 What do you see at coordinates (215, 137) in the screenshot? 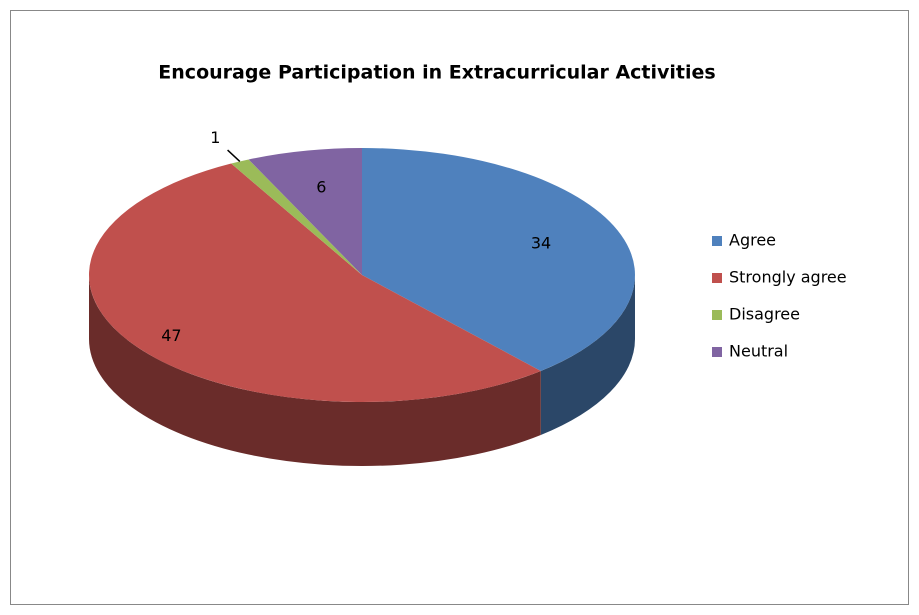
I see `data-label: 1` at bounding box center [215, 137].